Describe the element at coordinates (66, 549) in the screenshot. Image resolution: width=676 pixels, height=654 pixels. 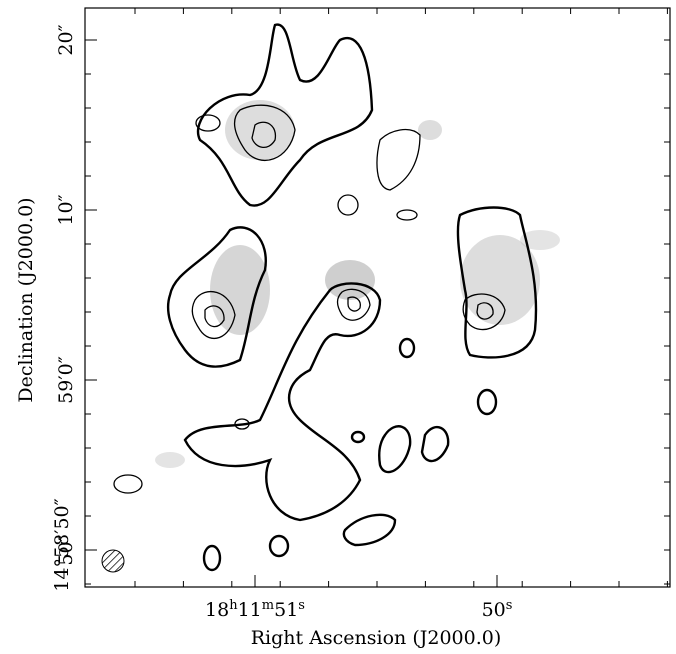
I see `y-tick-label: 50″` at that location.